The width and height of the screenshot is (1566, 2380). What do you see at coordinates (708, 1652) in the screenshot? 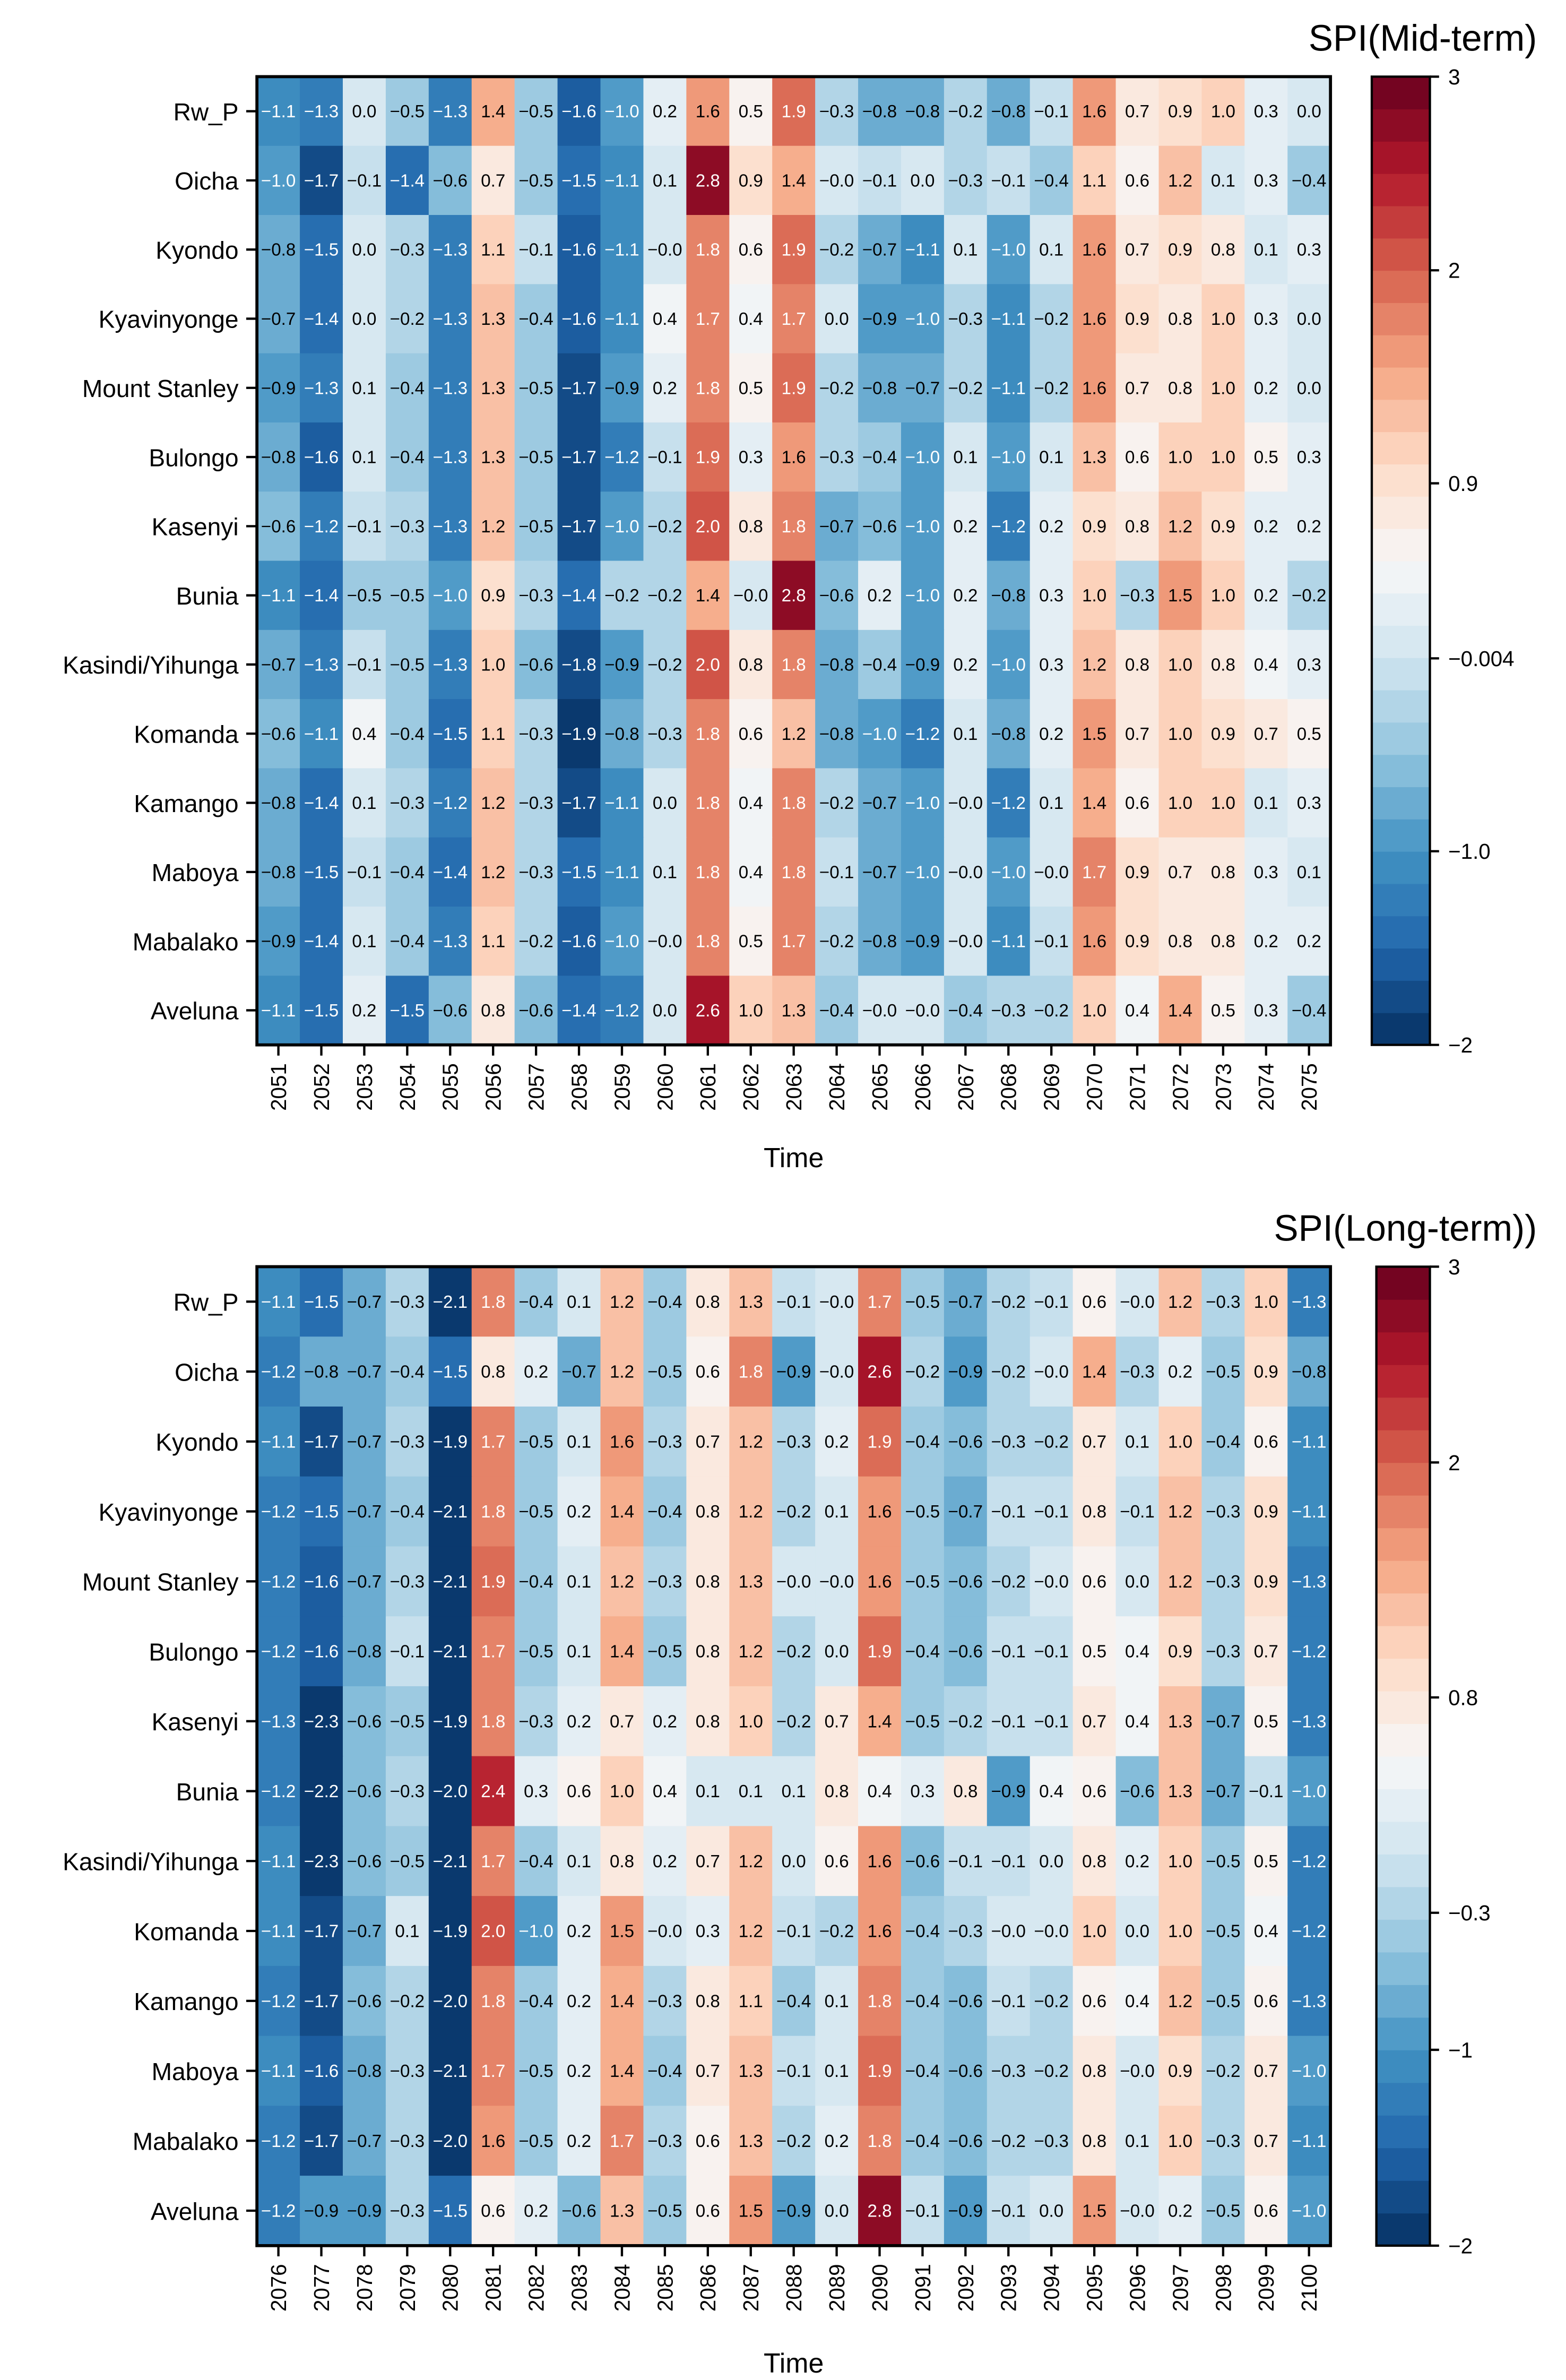
I see `cell-value-label: 0.8` at bounding box center [708, 1652].